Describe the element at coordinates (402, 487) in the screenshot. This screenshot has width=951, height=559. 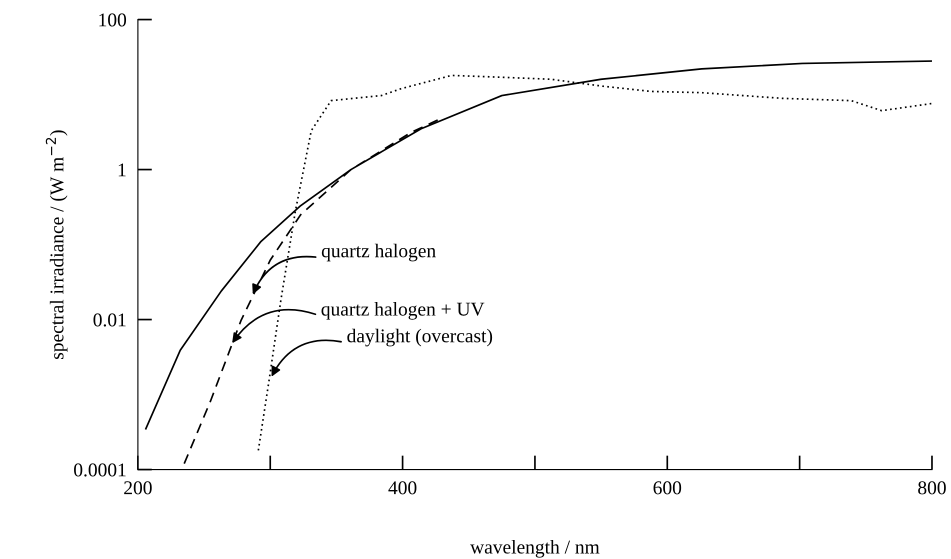
I see `x-tick-label: 400` at that location.